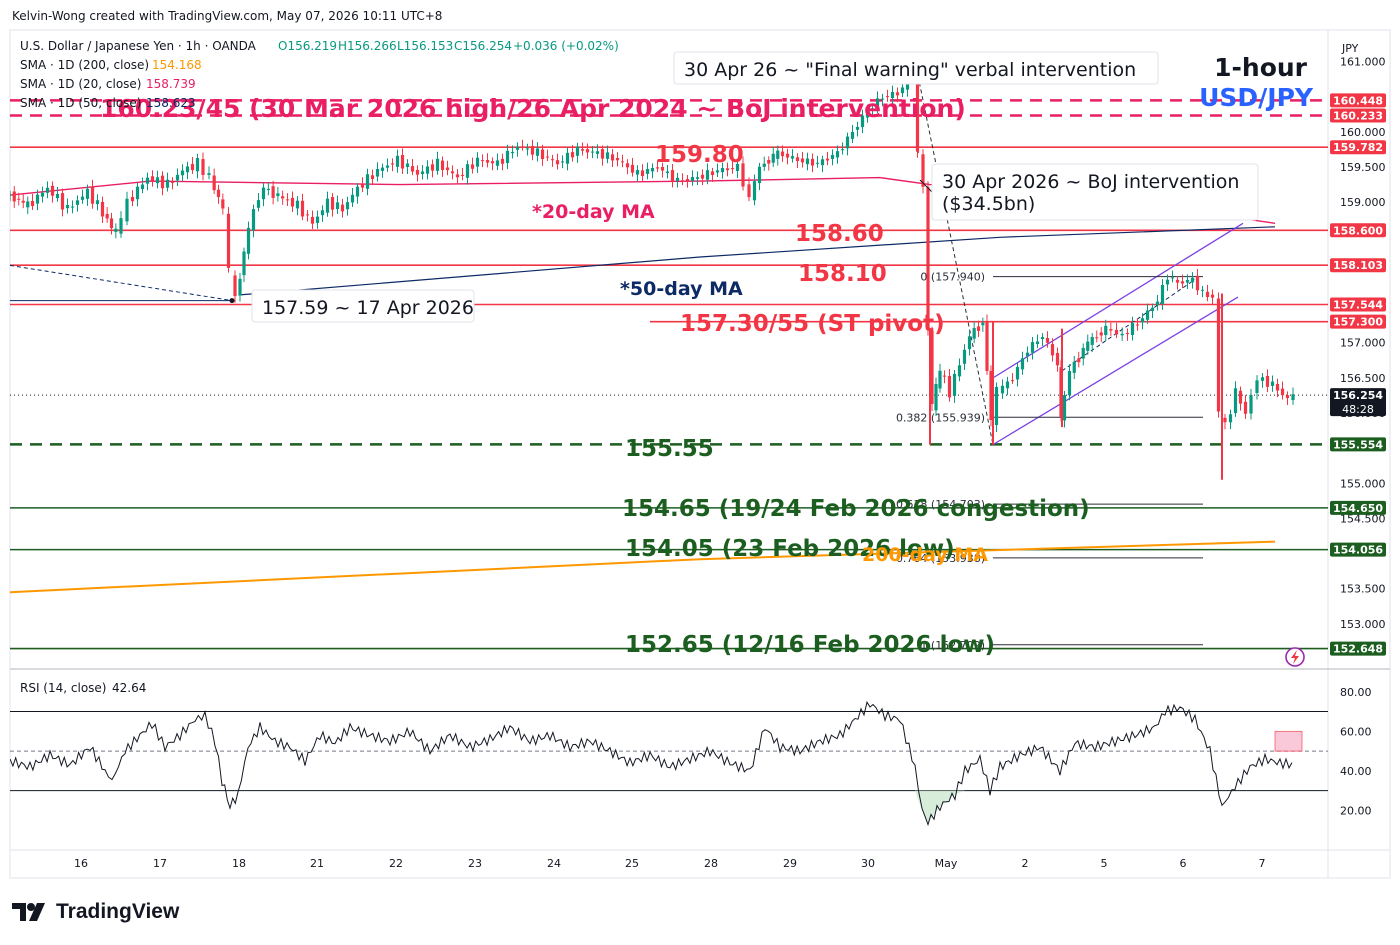  I want to click on sma200-line, so click(643, 567).